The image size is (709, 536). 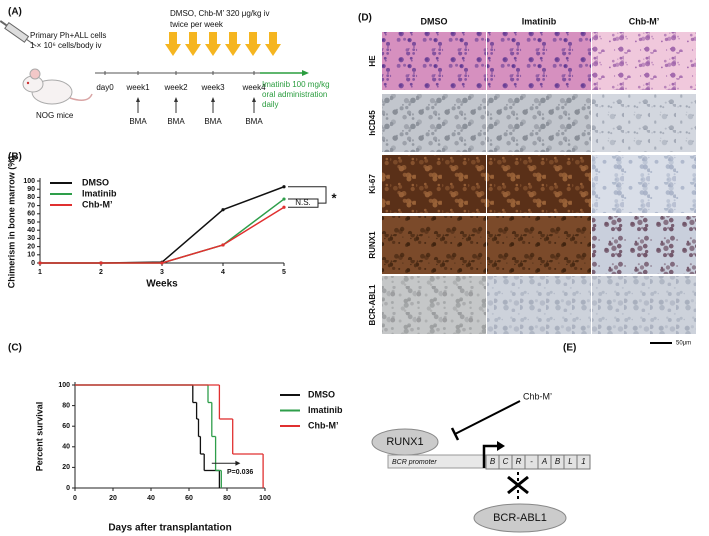 What do you see at coordinates (240, 472) in the screenshot?
I see `annotation: P=0.036` at bounding box center [240, 472].